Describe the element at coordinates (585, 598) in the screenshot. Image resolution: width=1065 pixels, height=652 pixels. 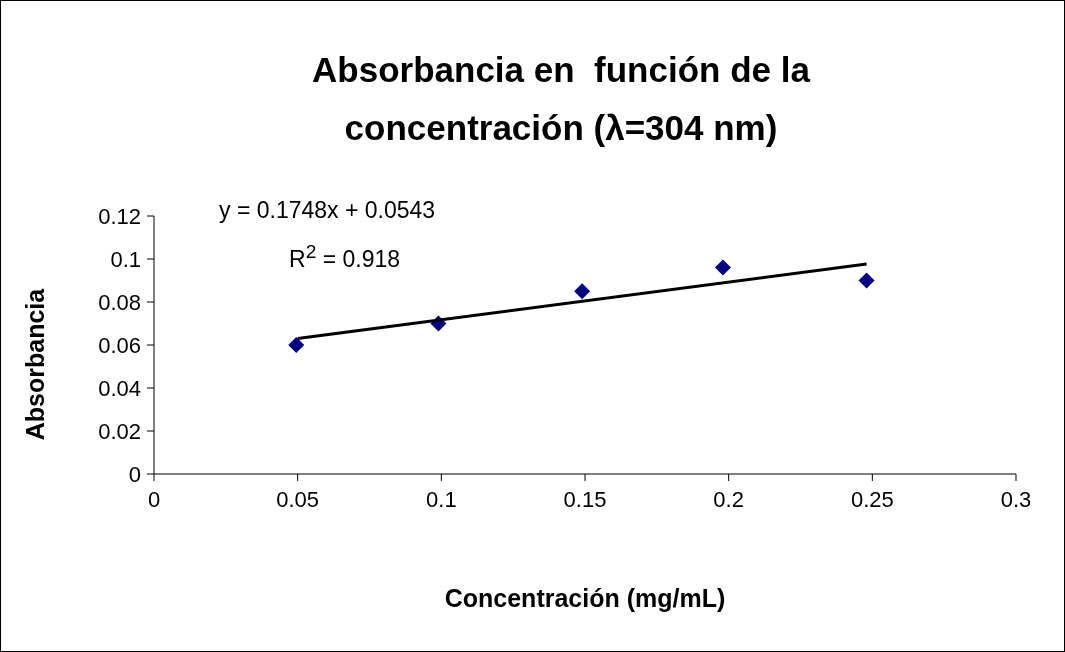
I see `x-axis-title: Concentración (mg/mL)` at that location.